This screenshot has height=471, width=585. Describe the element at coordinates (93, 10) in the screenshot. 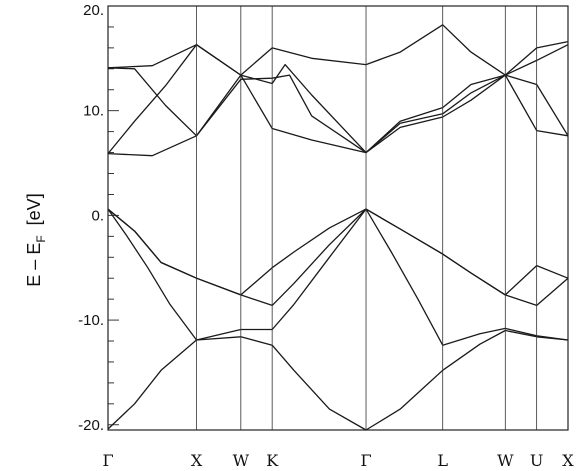

I see `y-tick-label: 20.` at that location.